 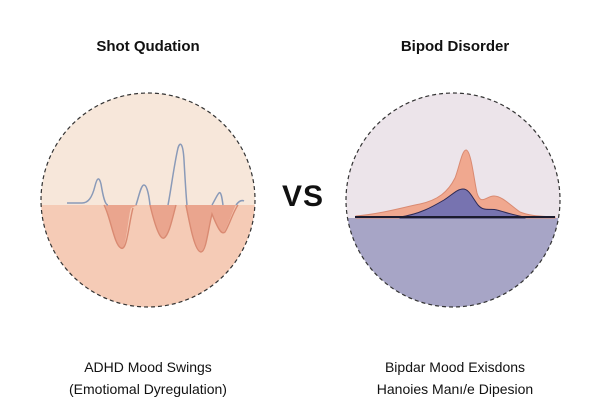 What do you see at coordinates (148, 367) in the screenshot?
I see `left-caption-line1: ADHD Mood Swings` at bounding box center [148, 367].